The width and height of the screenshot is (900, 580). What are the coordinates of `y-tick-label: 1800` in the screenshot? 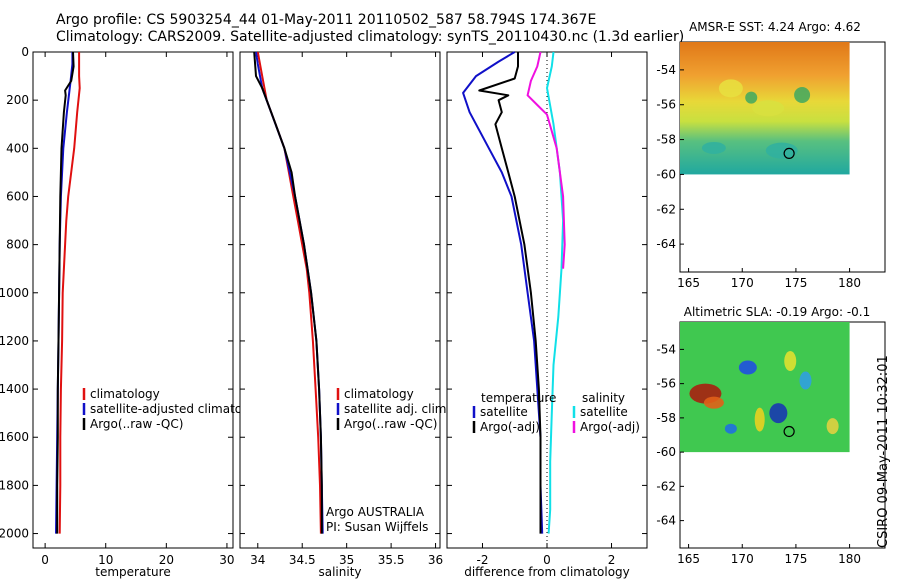 It's located at (14, 485).